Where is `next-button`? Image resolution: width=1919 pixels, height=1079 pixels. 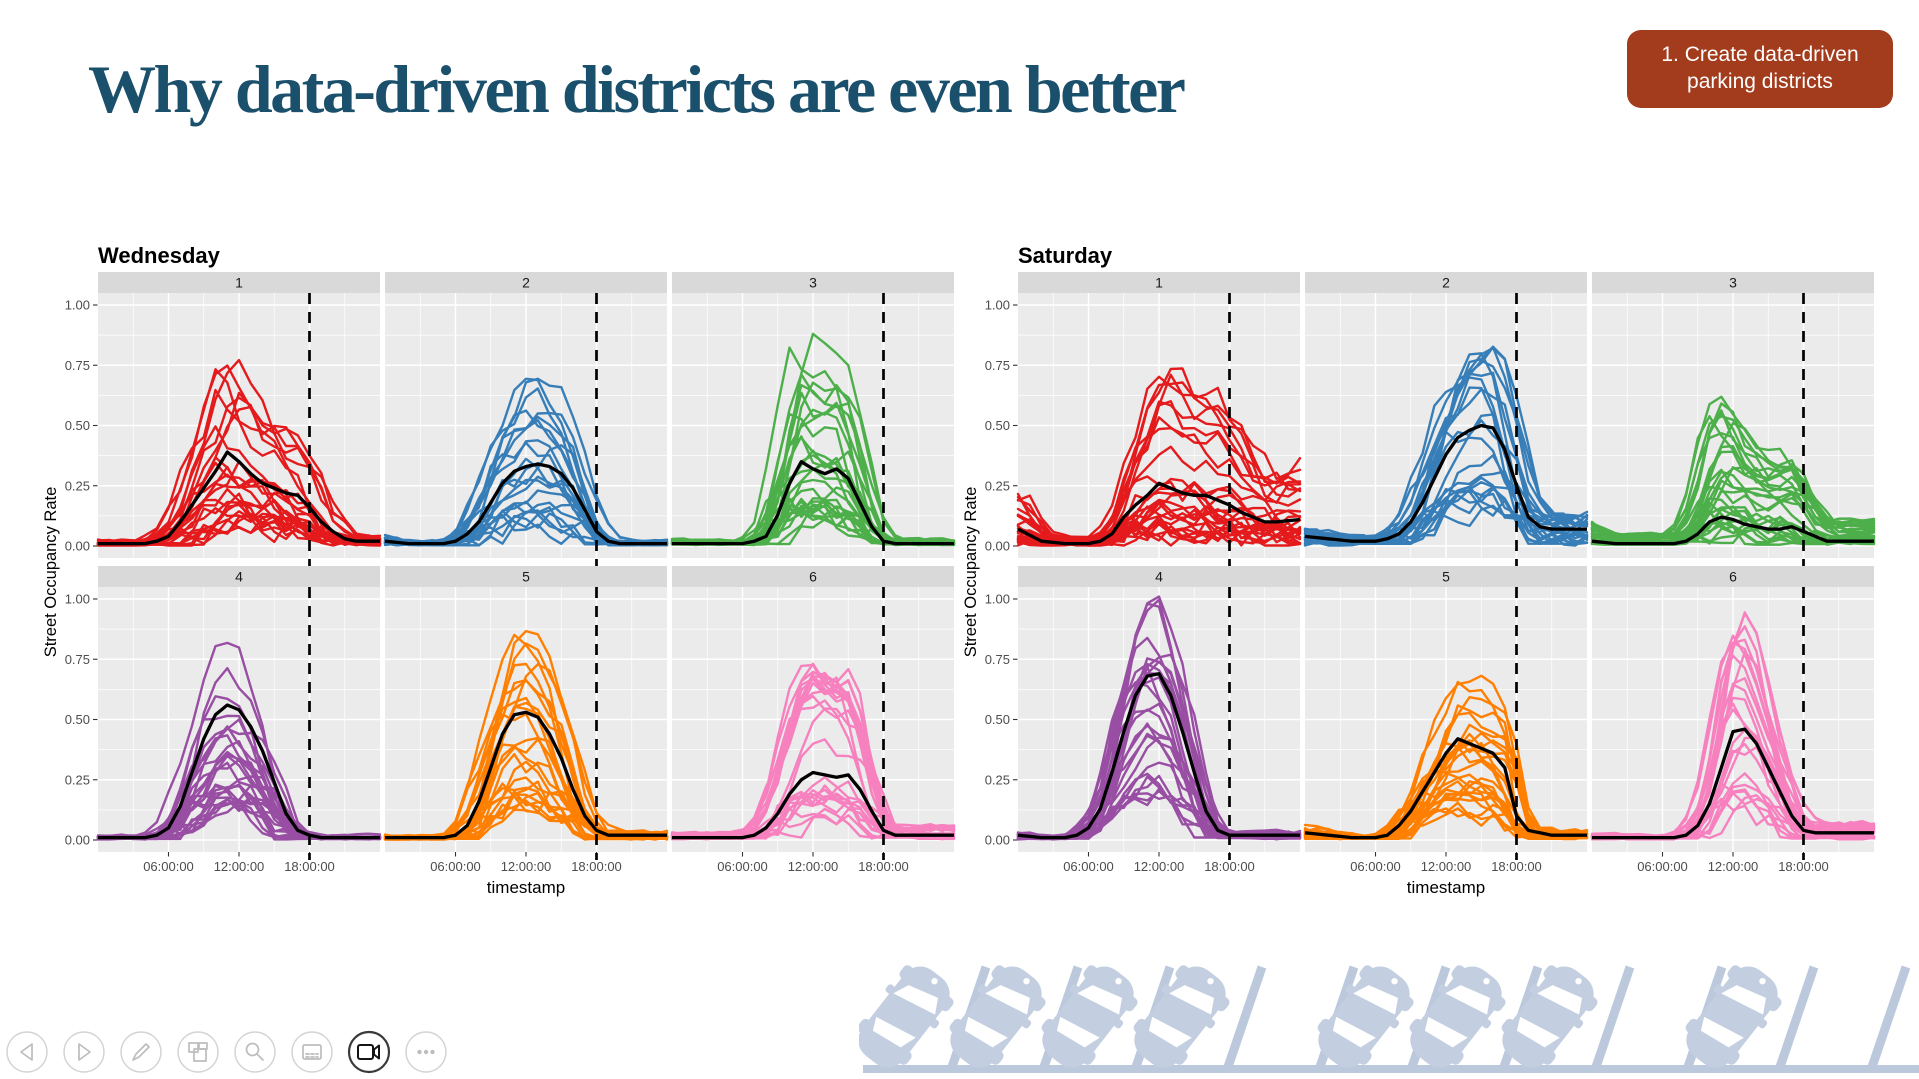 next-button is located at coordinates (84, 1052).